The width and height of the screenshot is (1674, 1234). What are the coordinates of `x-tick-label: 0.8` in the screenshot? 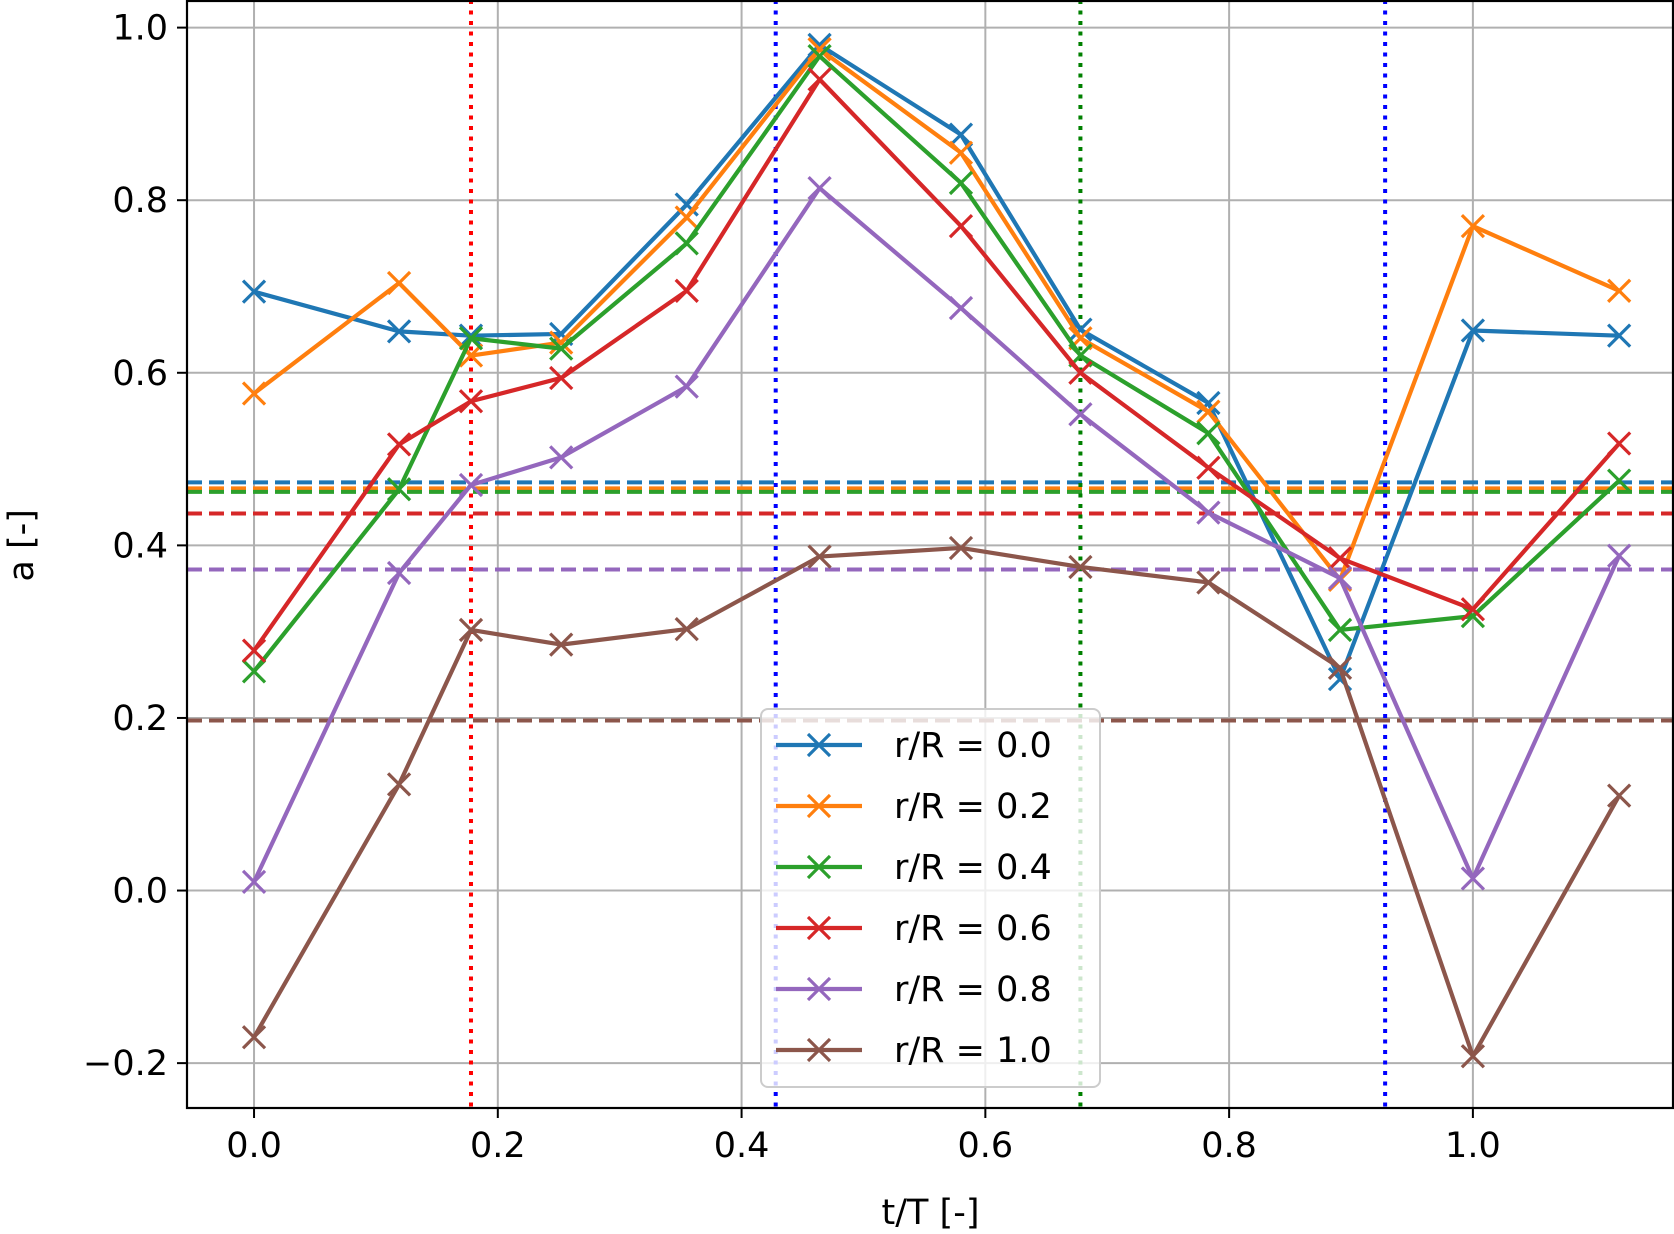 It's located at (1229, 1146).